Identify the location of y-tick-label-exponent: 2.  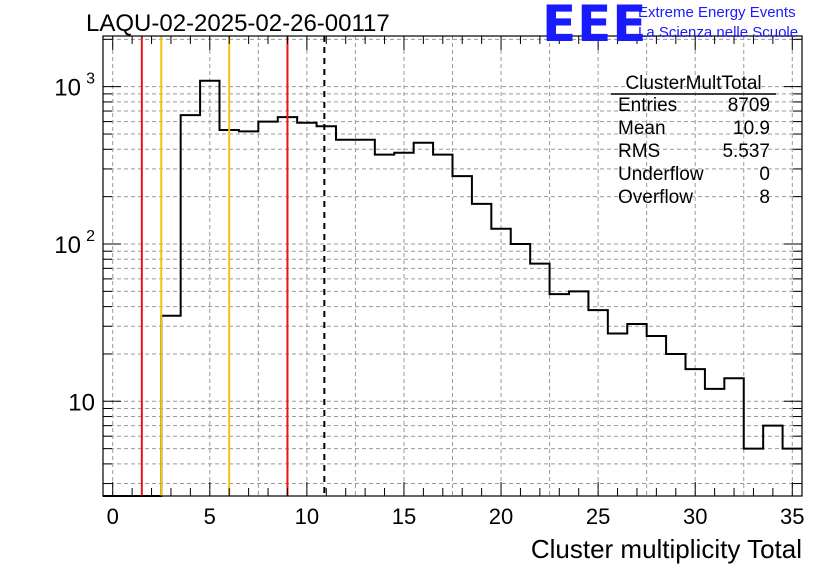
(90, 236).